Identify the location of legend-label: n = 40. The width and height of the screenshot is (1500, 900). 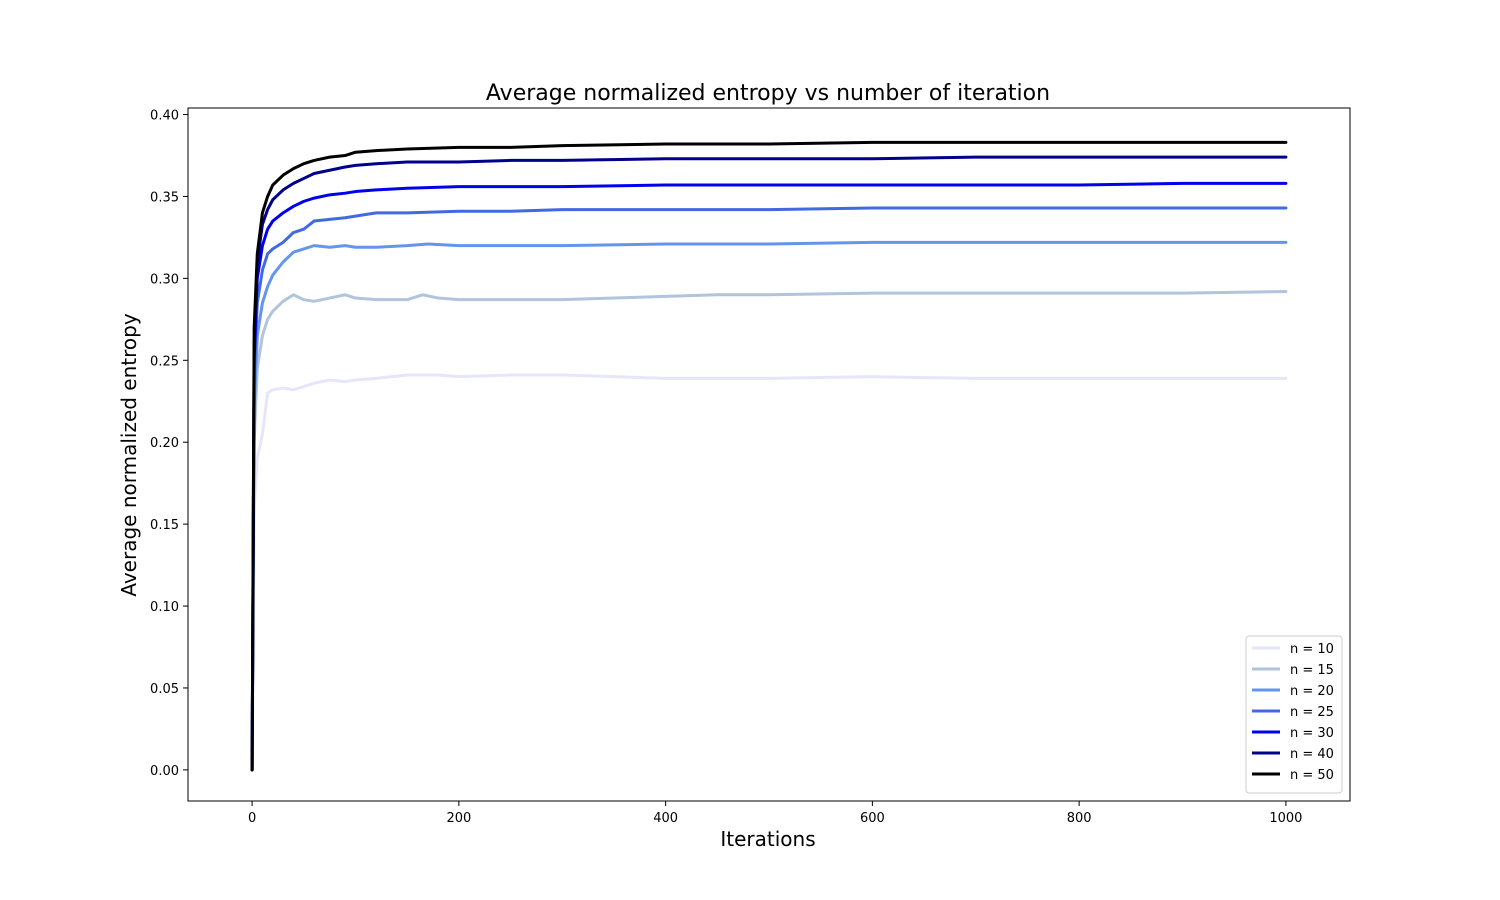
(1312, 754).